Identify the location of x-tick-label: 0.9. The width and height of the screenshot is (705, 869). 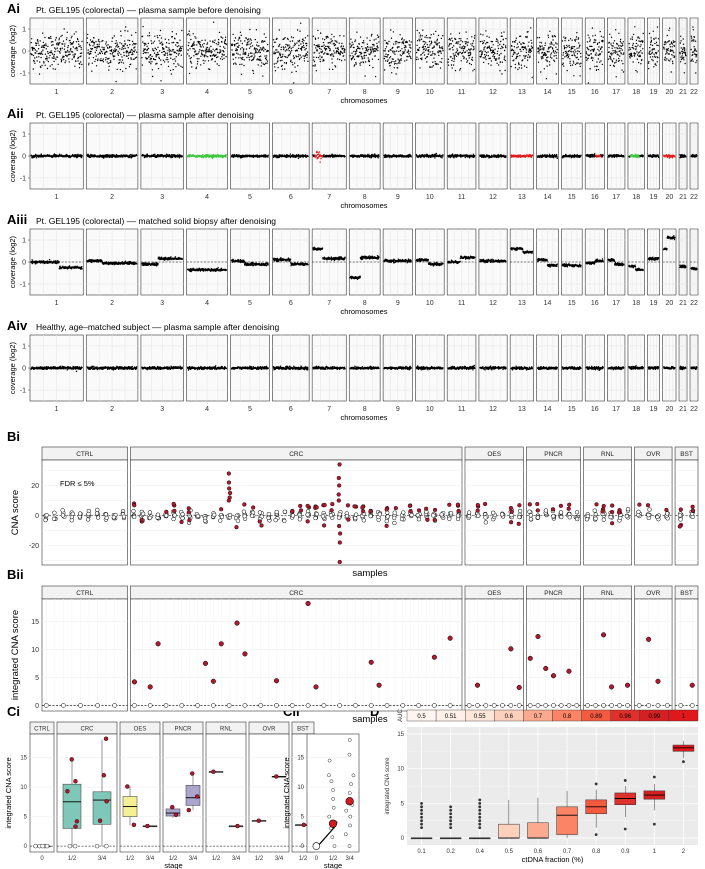
(625, 852).